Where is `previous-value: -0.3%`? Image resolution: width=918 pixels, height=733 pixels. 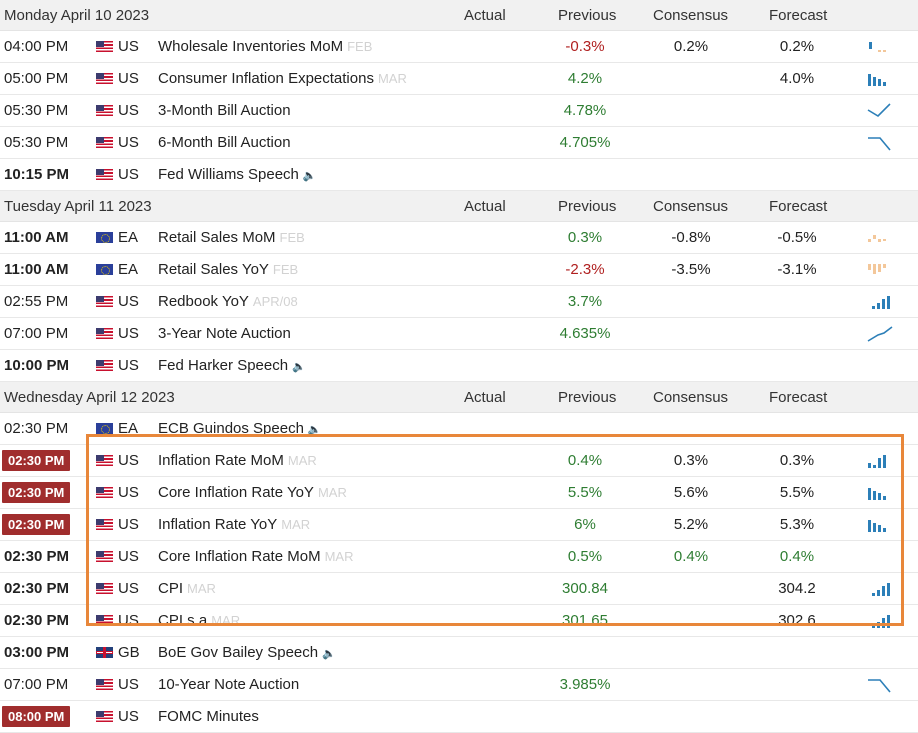
previous-value: -0.3% is located at coordinates (585, 46).